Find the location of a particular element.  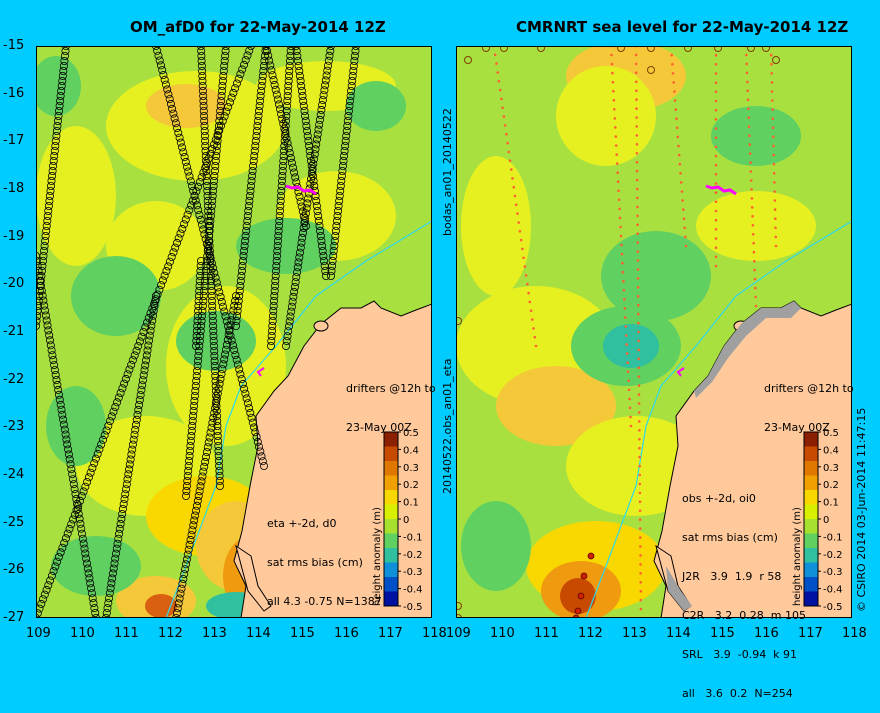

stats-line: all 3.6 0.2 N=254 is located at coordinates (737, 693).